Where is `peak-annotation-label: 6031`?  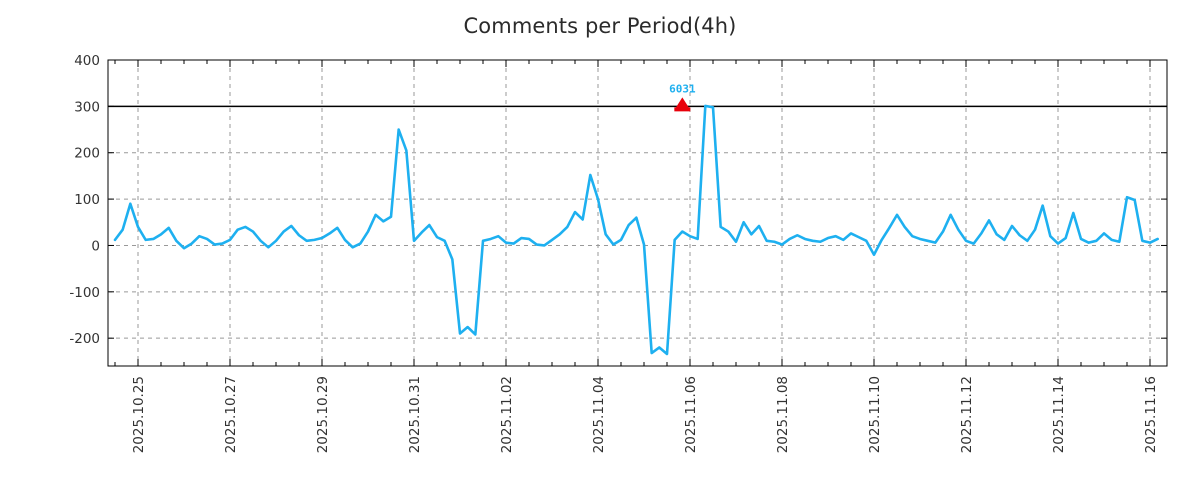
peak-annotation-label: 6031 is located at coordinates (682, 88).